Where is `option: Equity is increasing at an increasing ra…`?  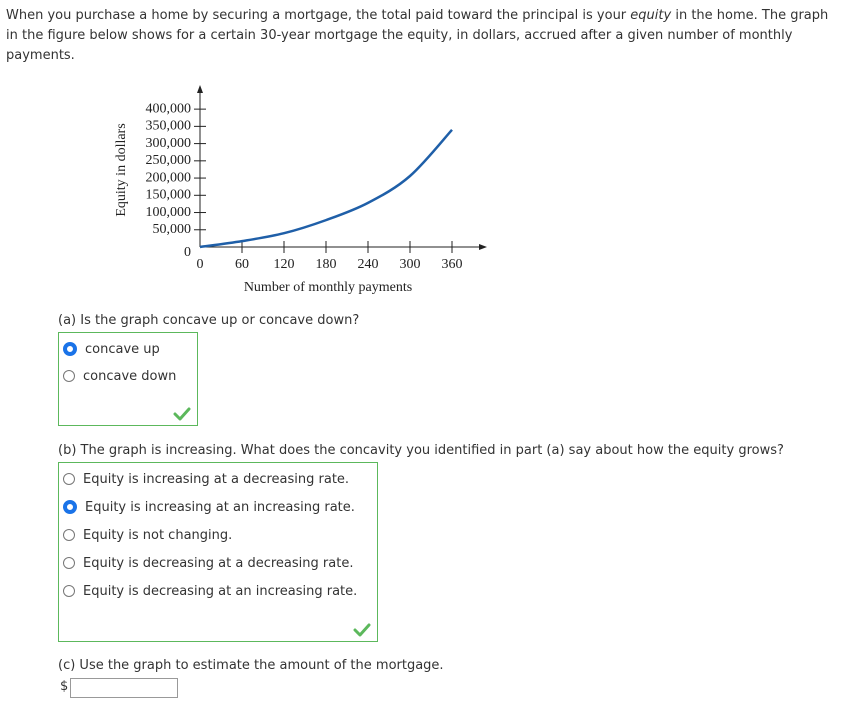 option: Equity is increasing at an increasing ra… is located at coordinates (209, 507).